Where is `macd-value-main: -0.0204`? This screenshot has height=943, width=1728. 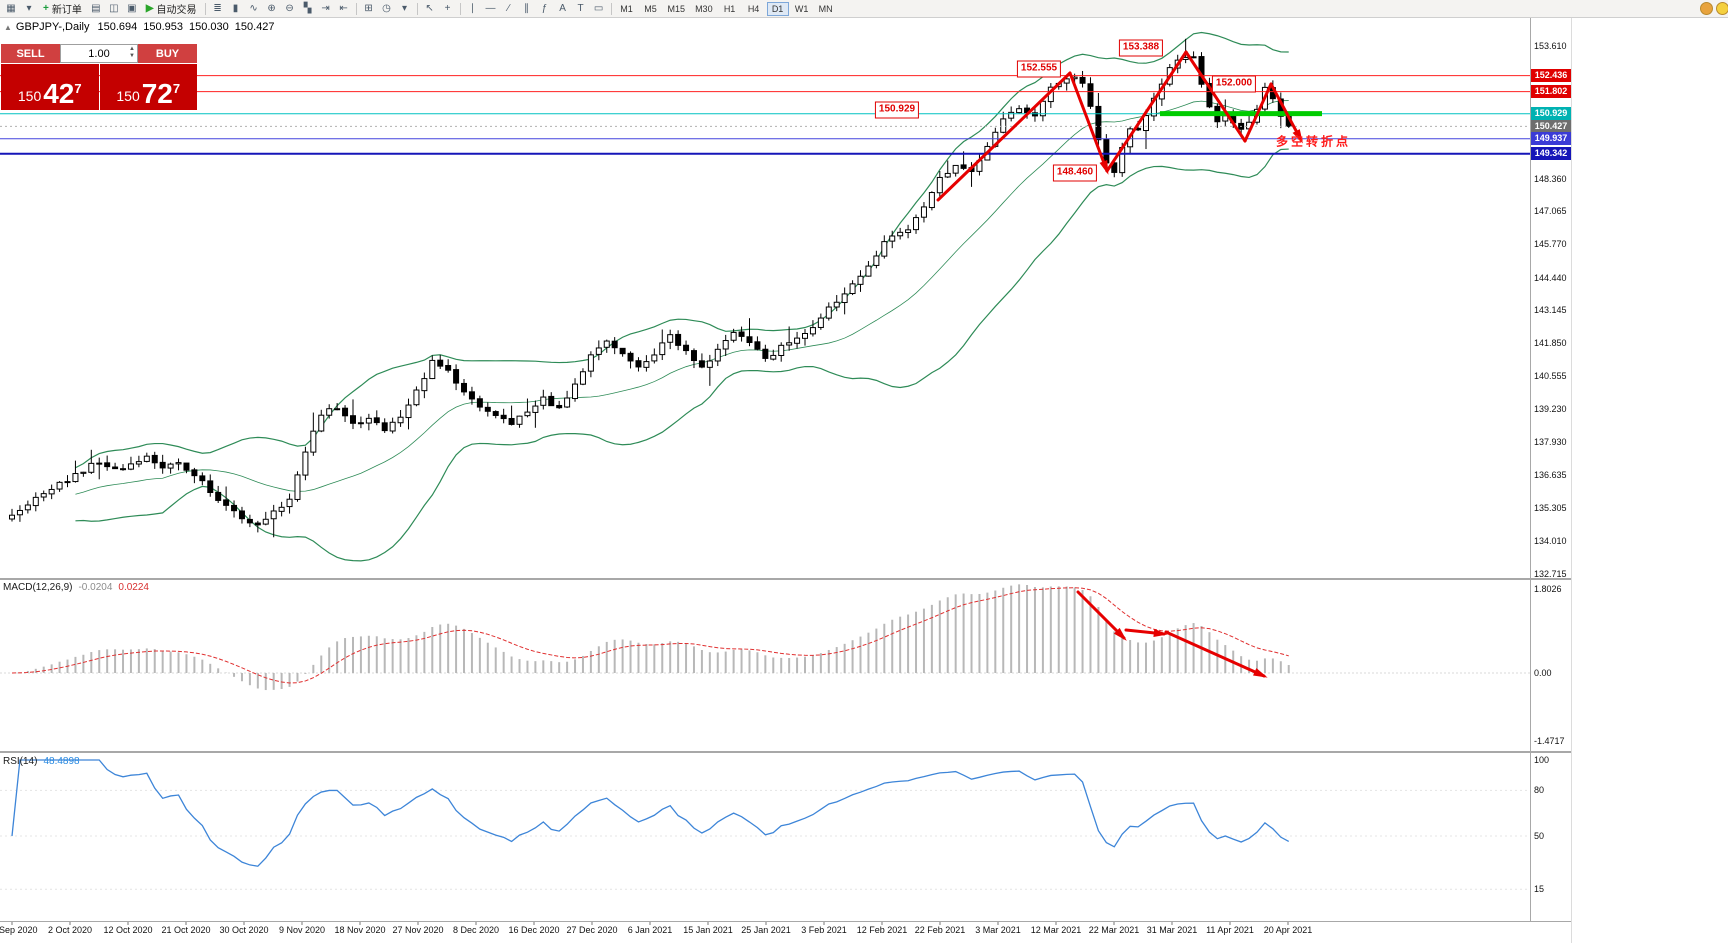 macd-value-main: -0.0204 is located at coordinates (95, 587).